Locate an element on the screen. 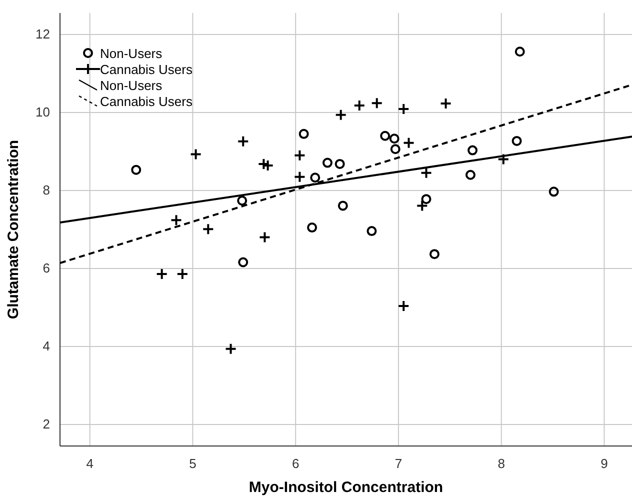 This screenshot has height=498, width=632. y-axis-title: Glutamate Concentration is located at coordinates (13, 230).